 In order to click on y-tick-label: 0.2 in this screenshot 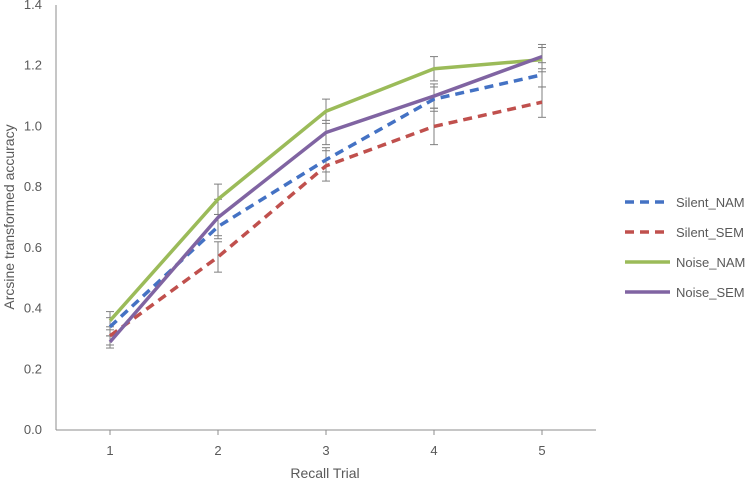, I will do `click(33, 368)`.